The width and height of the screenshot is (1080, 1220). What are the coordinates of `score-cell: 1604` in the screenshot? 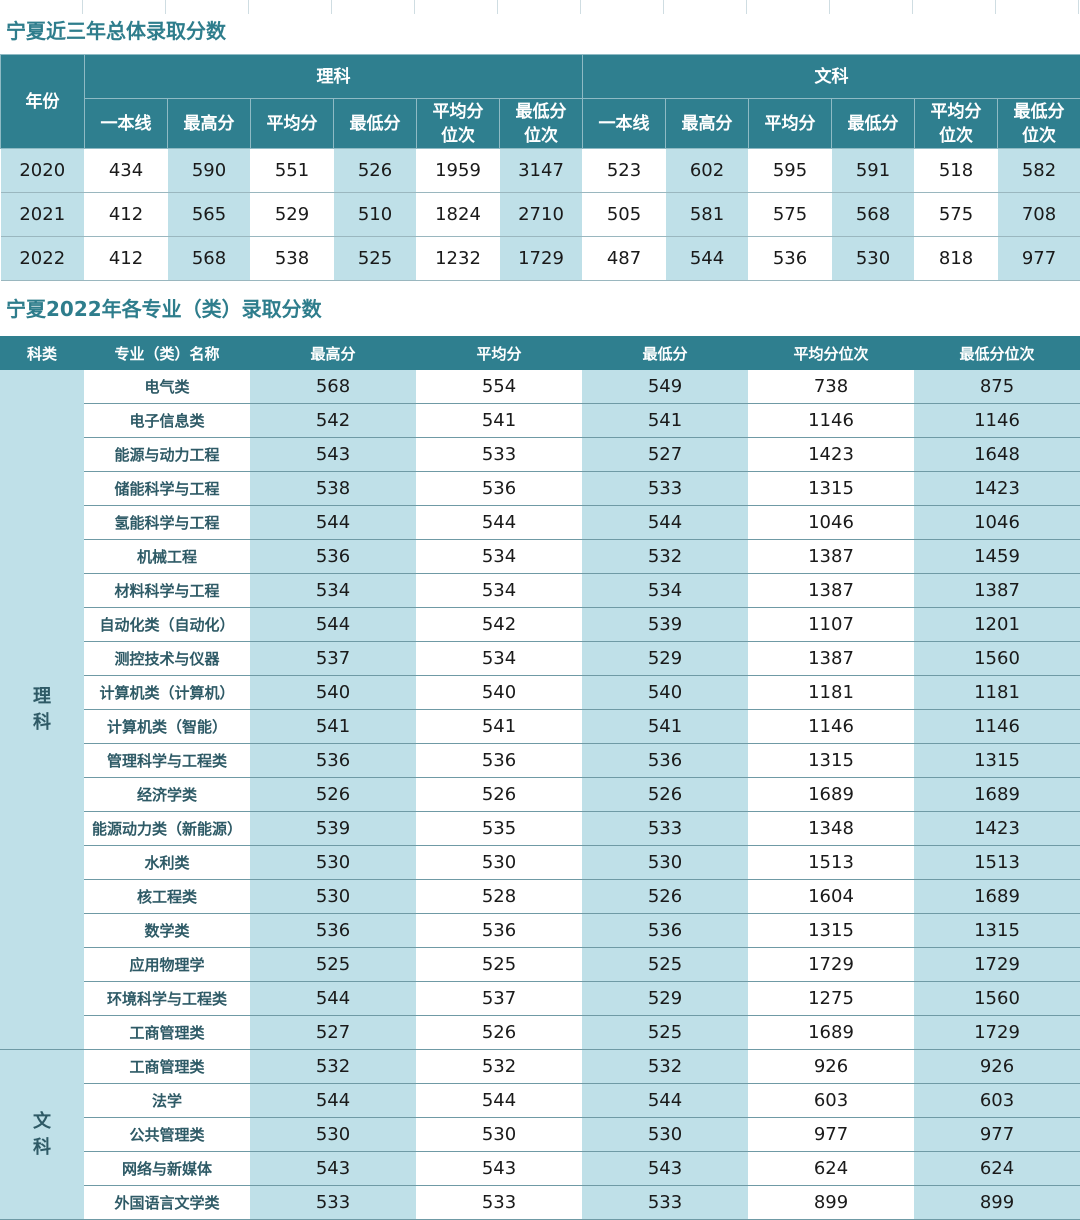 It's located at (831, 897).